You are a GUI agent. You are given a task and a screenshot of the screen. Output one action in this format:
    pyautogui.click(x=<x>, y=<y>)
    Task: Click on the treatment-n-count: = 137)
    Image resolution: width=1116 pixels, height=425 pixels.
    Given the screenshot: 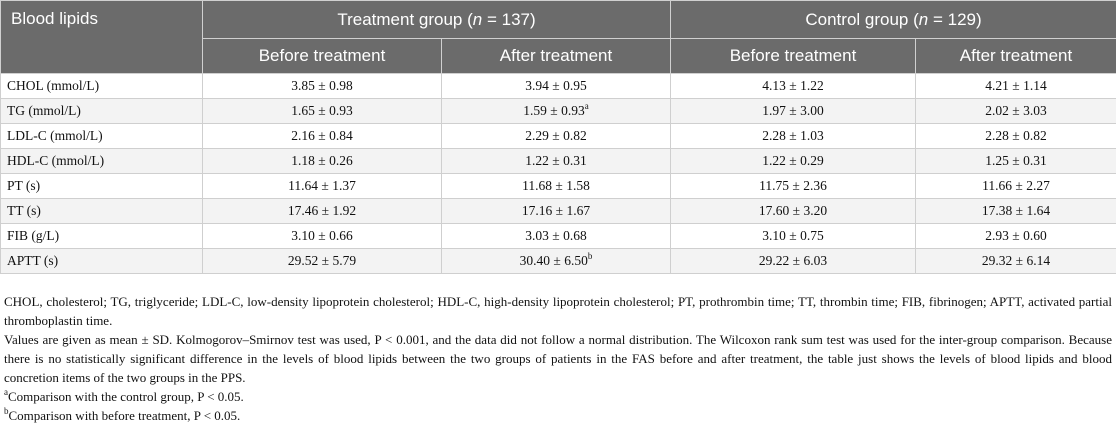 What is the action you would take?
    pyautogui.click(x=508, y=19)
    